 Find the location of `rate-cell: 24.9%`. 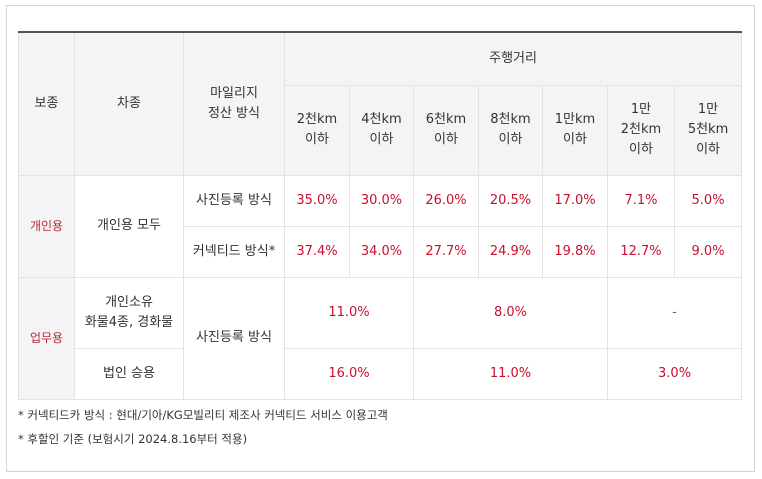

rate-cell: 24.9% is located at coordinates (510, 251).